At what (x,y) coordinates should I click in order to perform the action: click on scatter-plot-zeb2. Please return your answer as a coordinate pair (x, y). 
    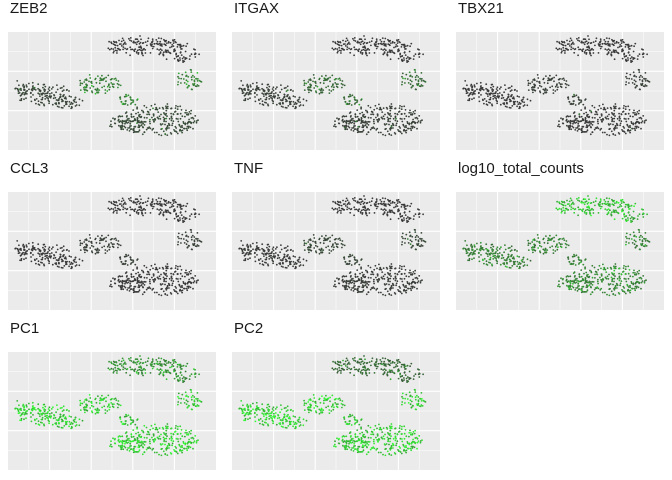
    Looking at the image, I should click on (112, 91).